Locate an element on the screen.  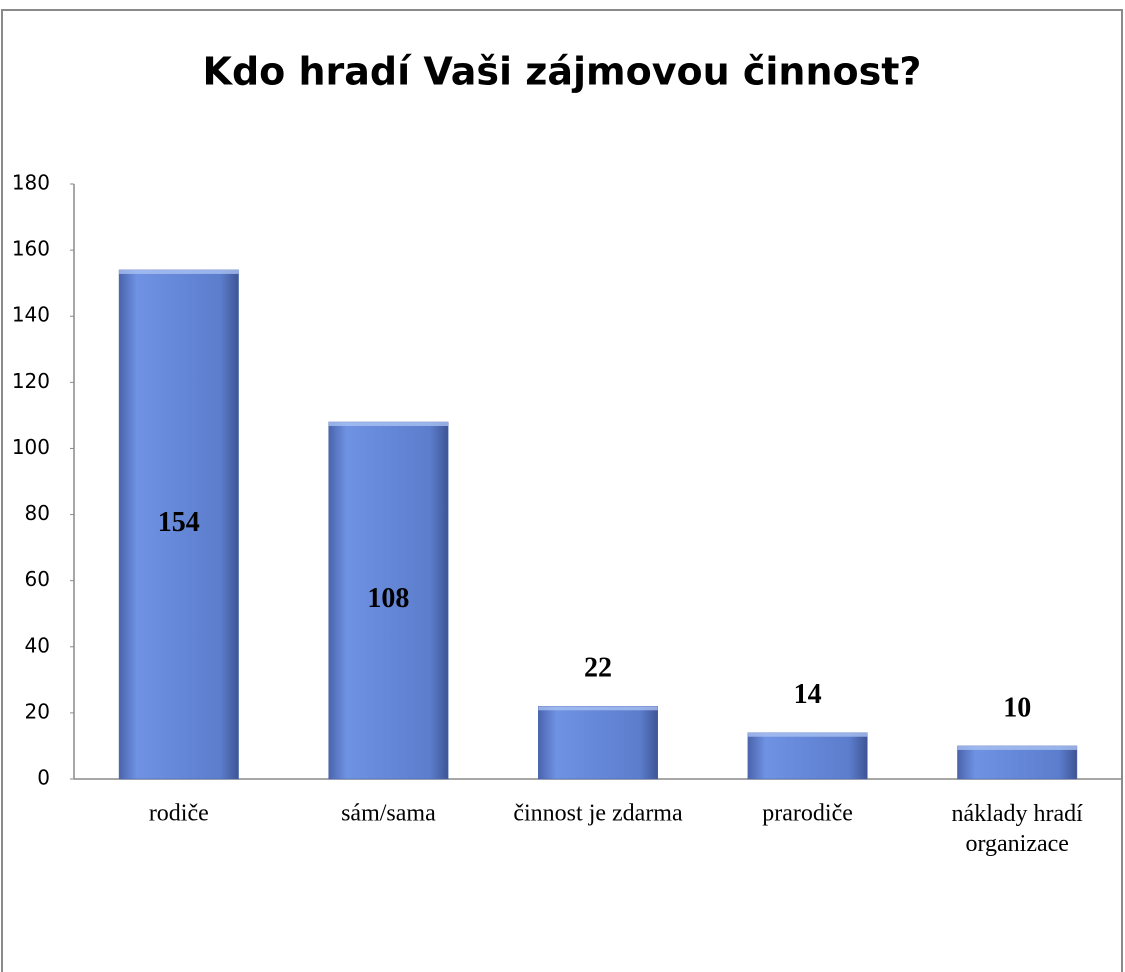
y-tick-label: 120 is located at coordinates (31, 381).